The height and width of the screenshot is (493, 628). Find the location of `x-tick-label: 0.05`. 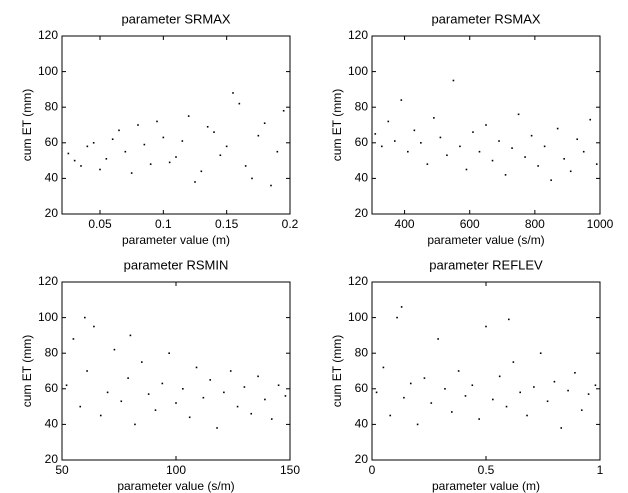

x-tick-label: 0.05 is located at coordinates (100, 224).